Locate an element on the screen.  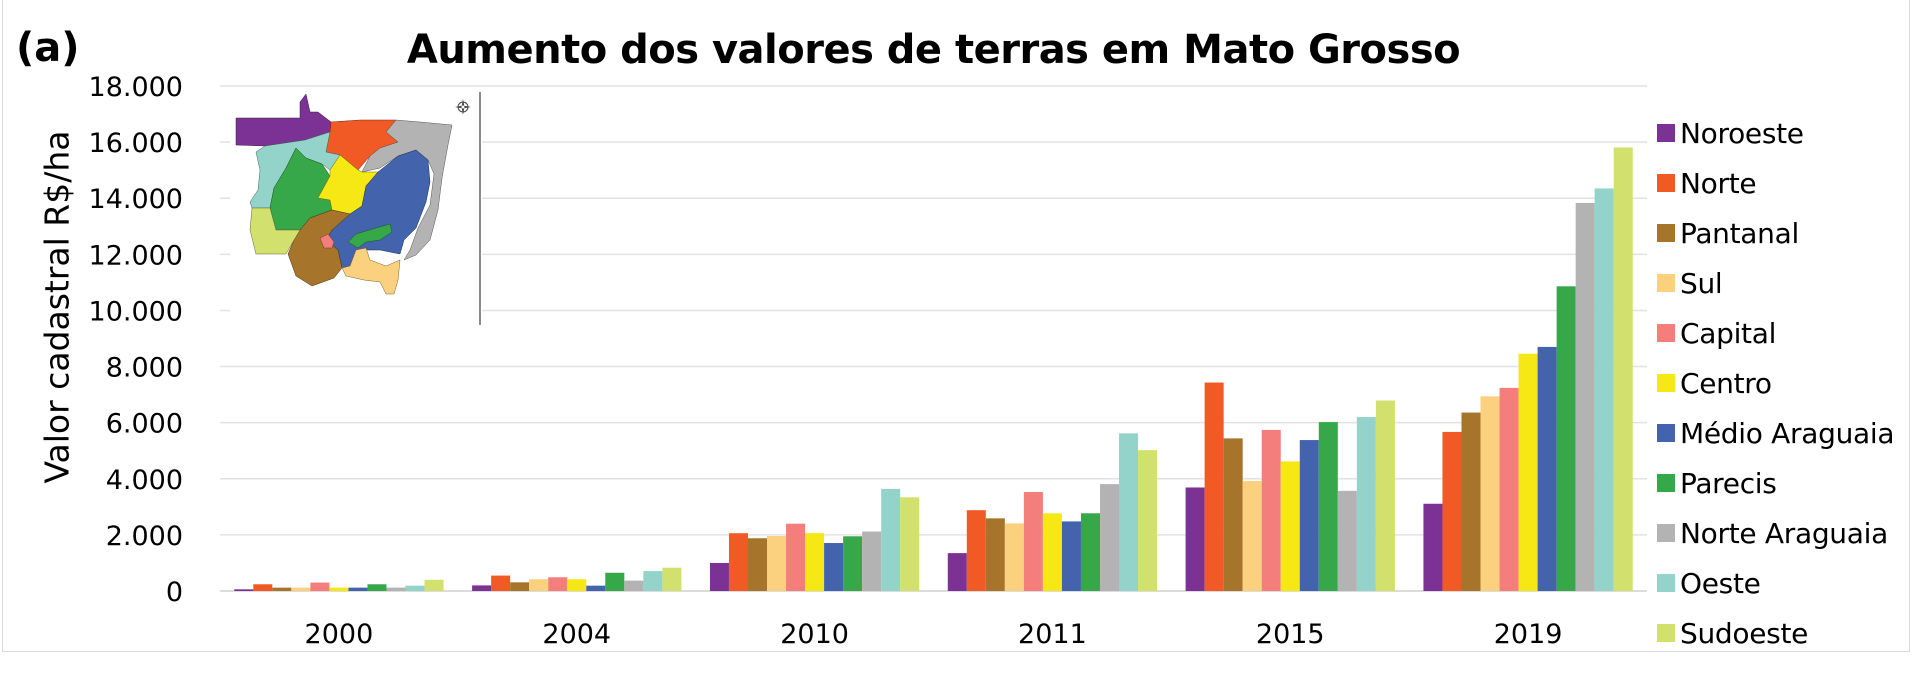
bar-pantanal-2004 is located at coordinates (520, 586).